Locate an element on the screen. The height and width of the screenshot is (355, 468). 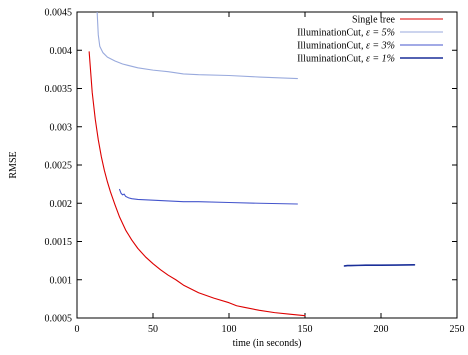
legend-label: Single tree is located at coordinates (374, 20).